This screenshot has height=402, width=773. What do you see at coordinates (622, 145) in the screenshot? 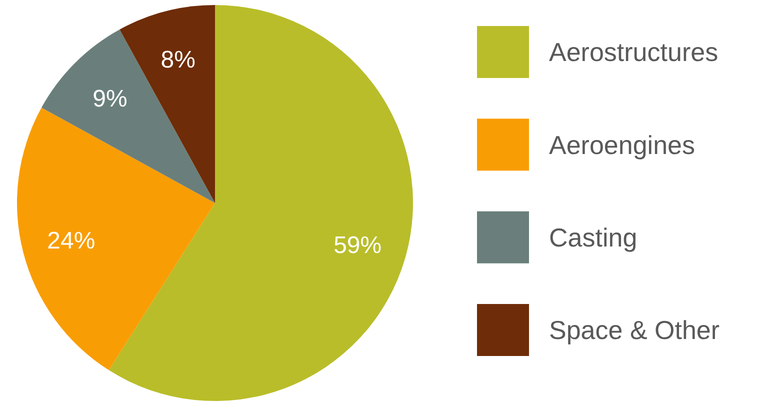
I see `legend-label: Aeroengines` at bounding box center [622, 145].